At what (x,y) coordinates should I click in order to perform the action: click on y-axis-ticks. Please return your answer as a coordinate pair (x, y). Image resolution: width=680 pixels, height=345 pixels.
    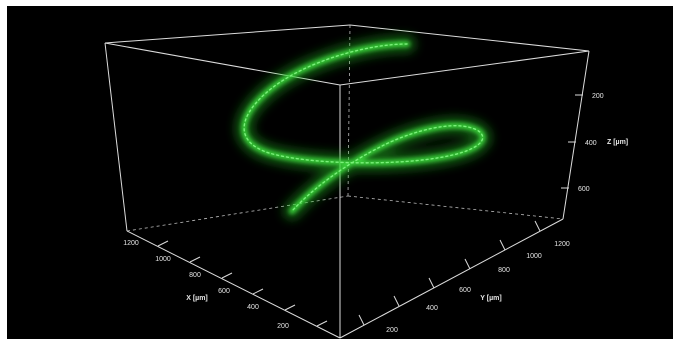
    Looking at the image, I should click on (449, 273).